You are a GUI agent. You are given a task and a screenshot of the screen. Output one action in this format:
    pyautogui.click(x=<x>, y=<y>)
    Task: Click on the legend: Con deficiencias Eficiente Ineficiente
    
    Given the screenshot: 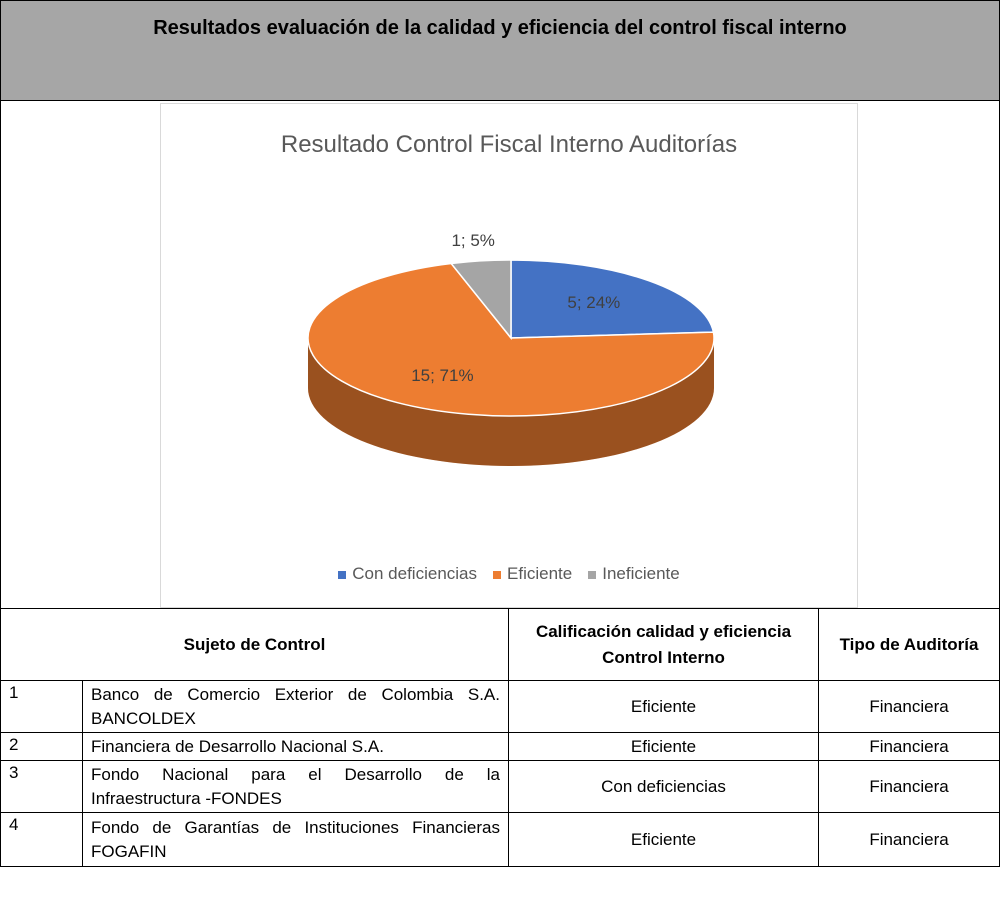 What is the action you would take?
    pyautogui.click(x=509, y=574)
    